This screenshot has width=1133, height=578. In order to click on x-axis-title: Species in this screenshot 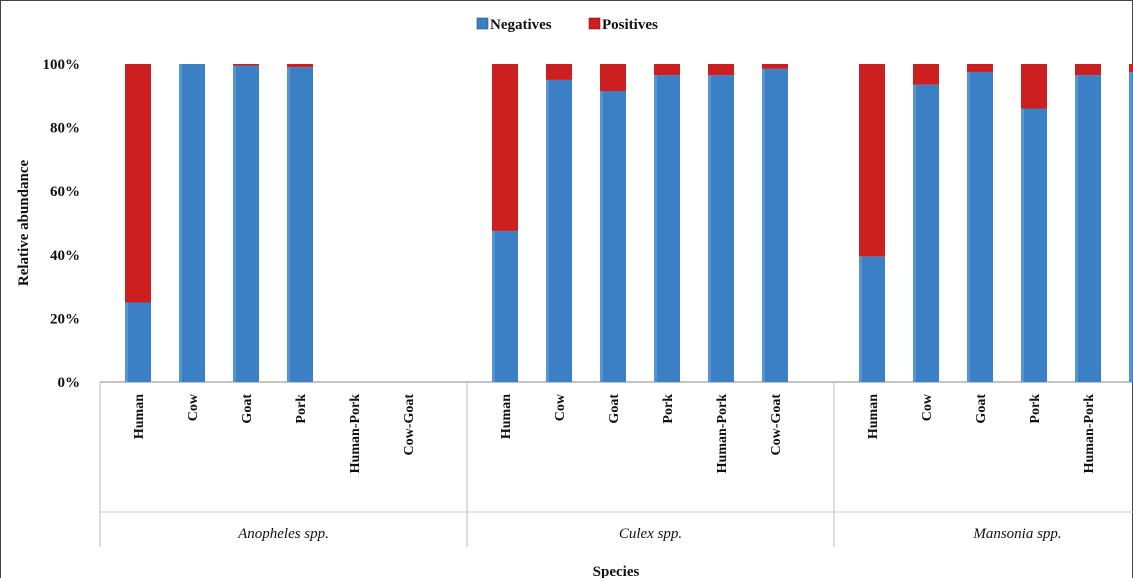, I will do `click(616, 571)`.